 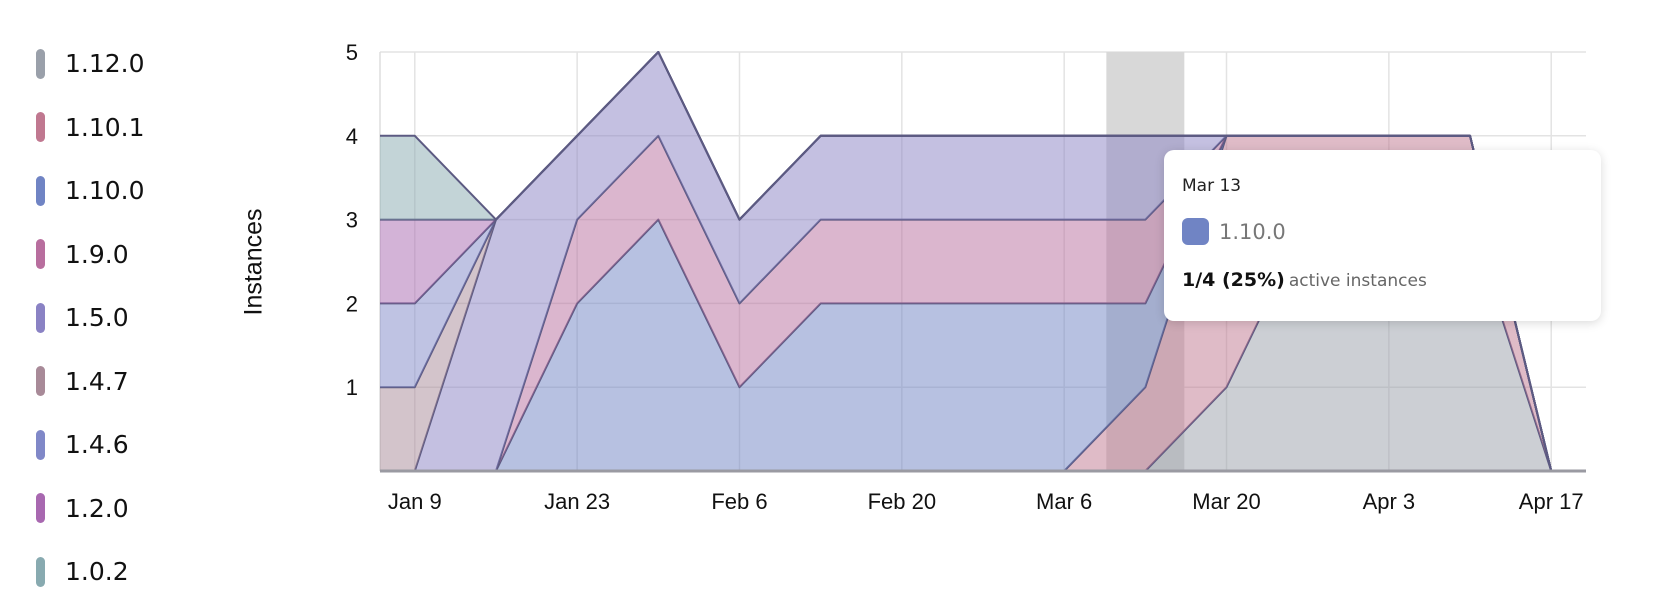 What do you see at coordinates (352, 136) in the screenshot?
I see `y-tick-label: 4` at bounding box center [352, 136].